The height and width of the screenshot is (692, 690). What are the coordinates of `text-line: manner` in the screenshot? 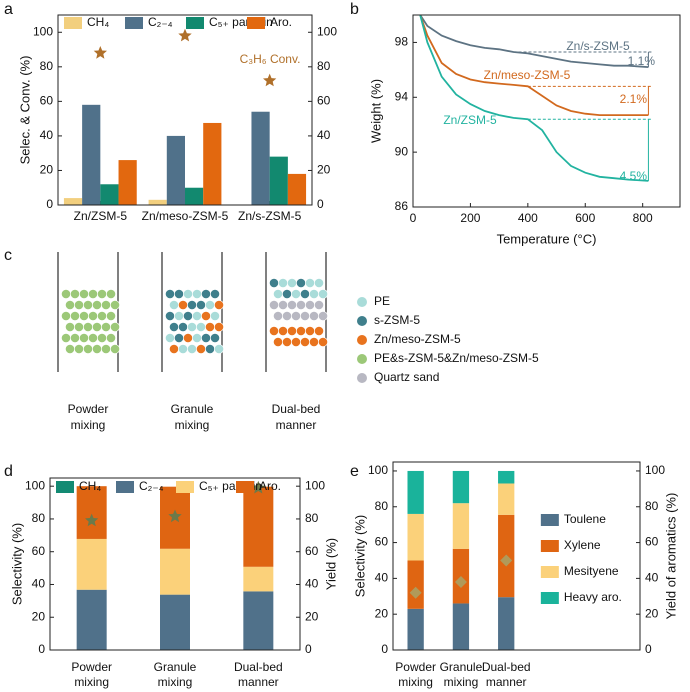 It's located at (506, 682).